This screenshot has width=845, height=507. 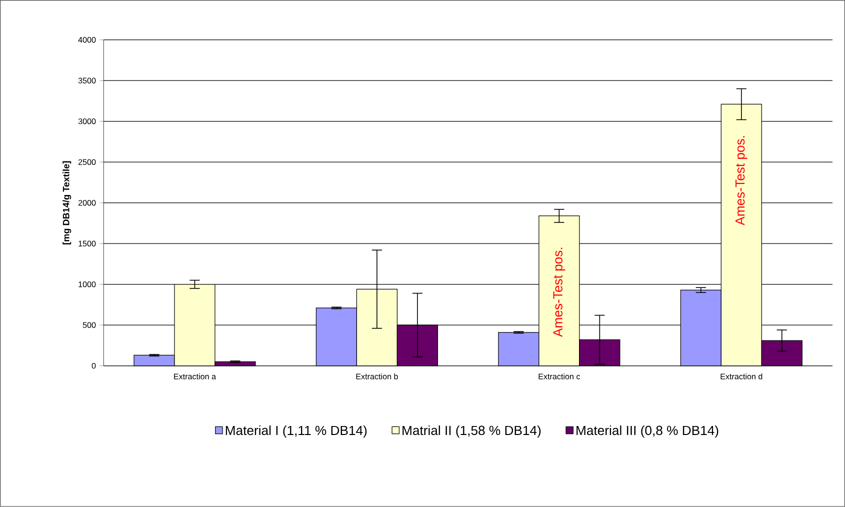 I want to click on y-tick-label: 1000, so click(x=87, y=285).